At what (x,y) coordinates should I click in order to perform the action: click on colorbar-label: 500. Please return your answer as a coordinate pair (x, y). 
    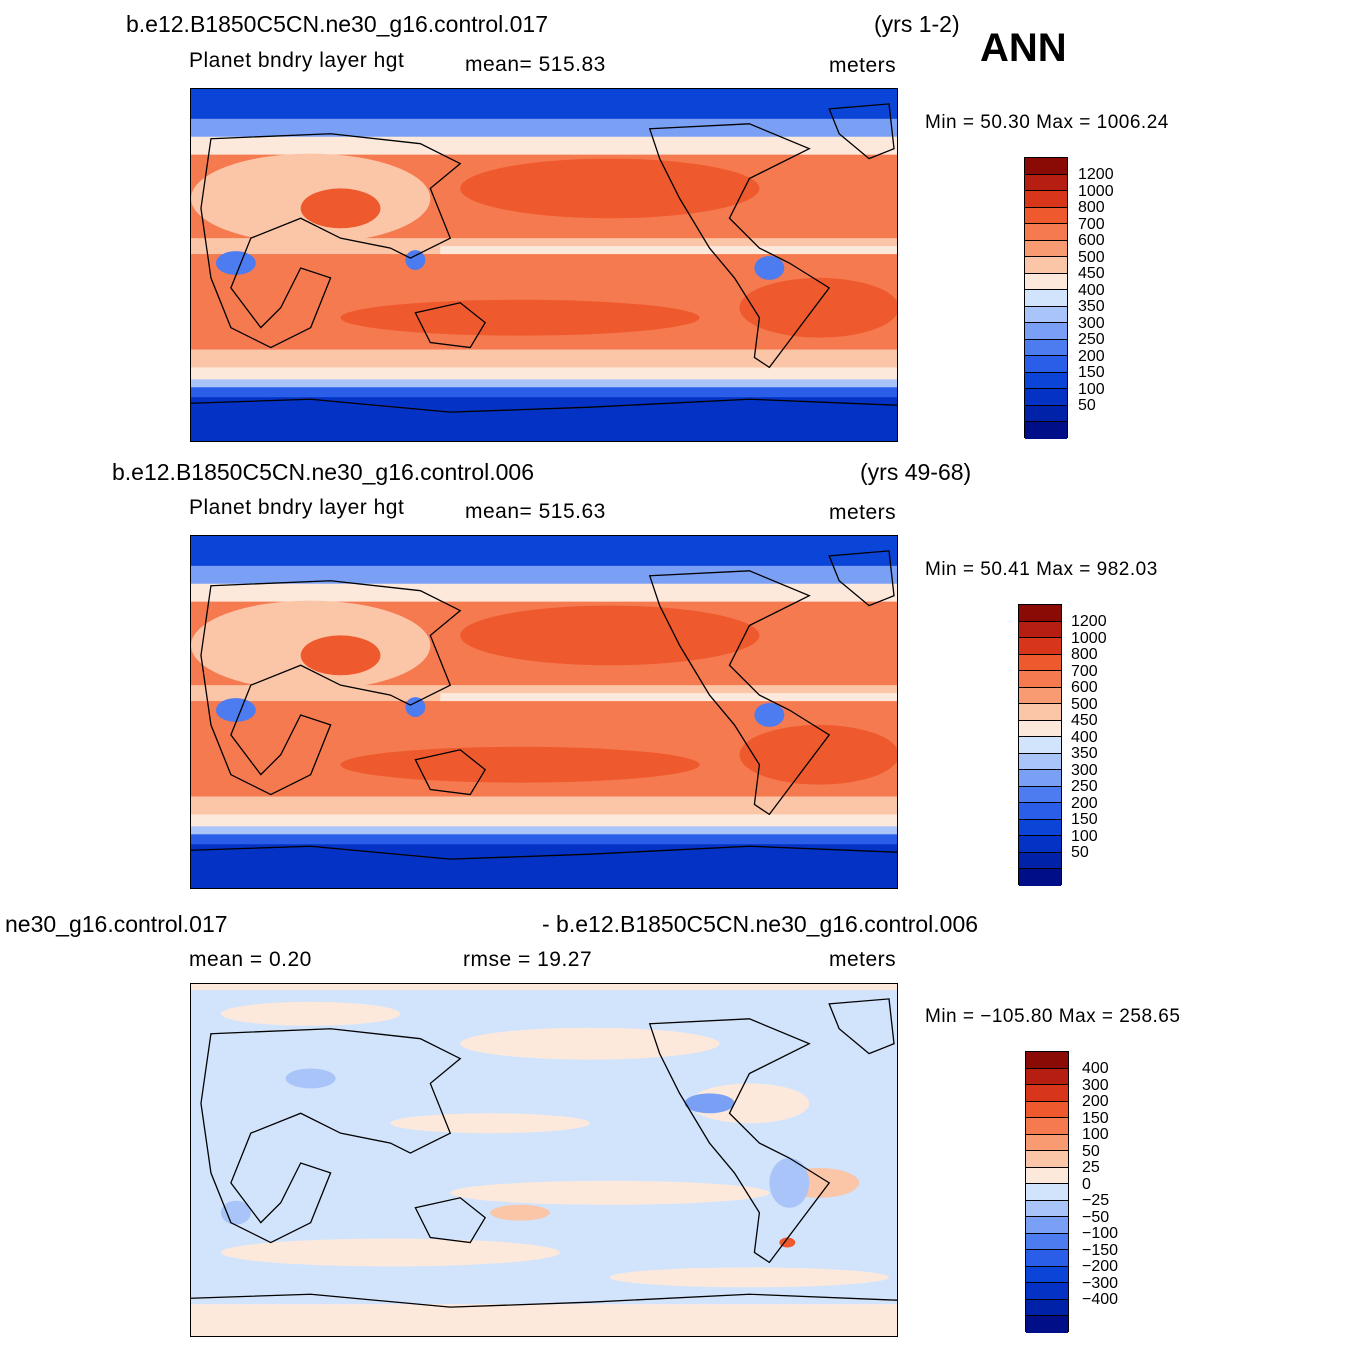
    Looking at the image, I should click on (1084, 704).